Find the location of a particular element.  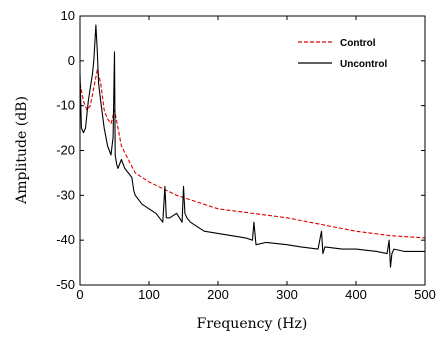

x-axis-title: Frequency (Hz) is located at coordinates (252, 324).